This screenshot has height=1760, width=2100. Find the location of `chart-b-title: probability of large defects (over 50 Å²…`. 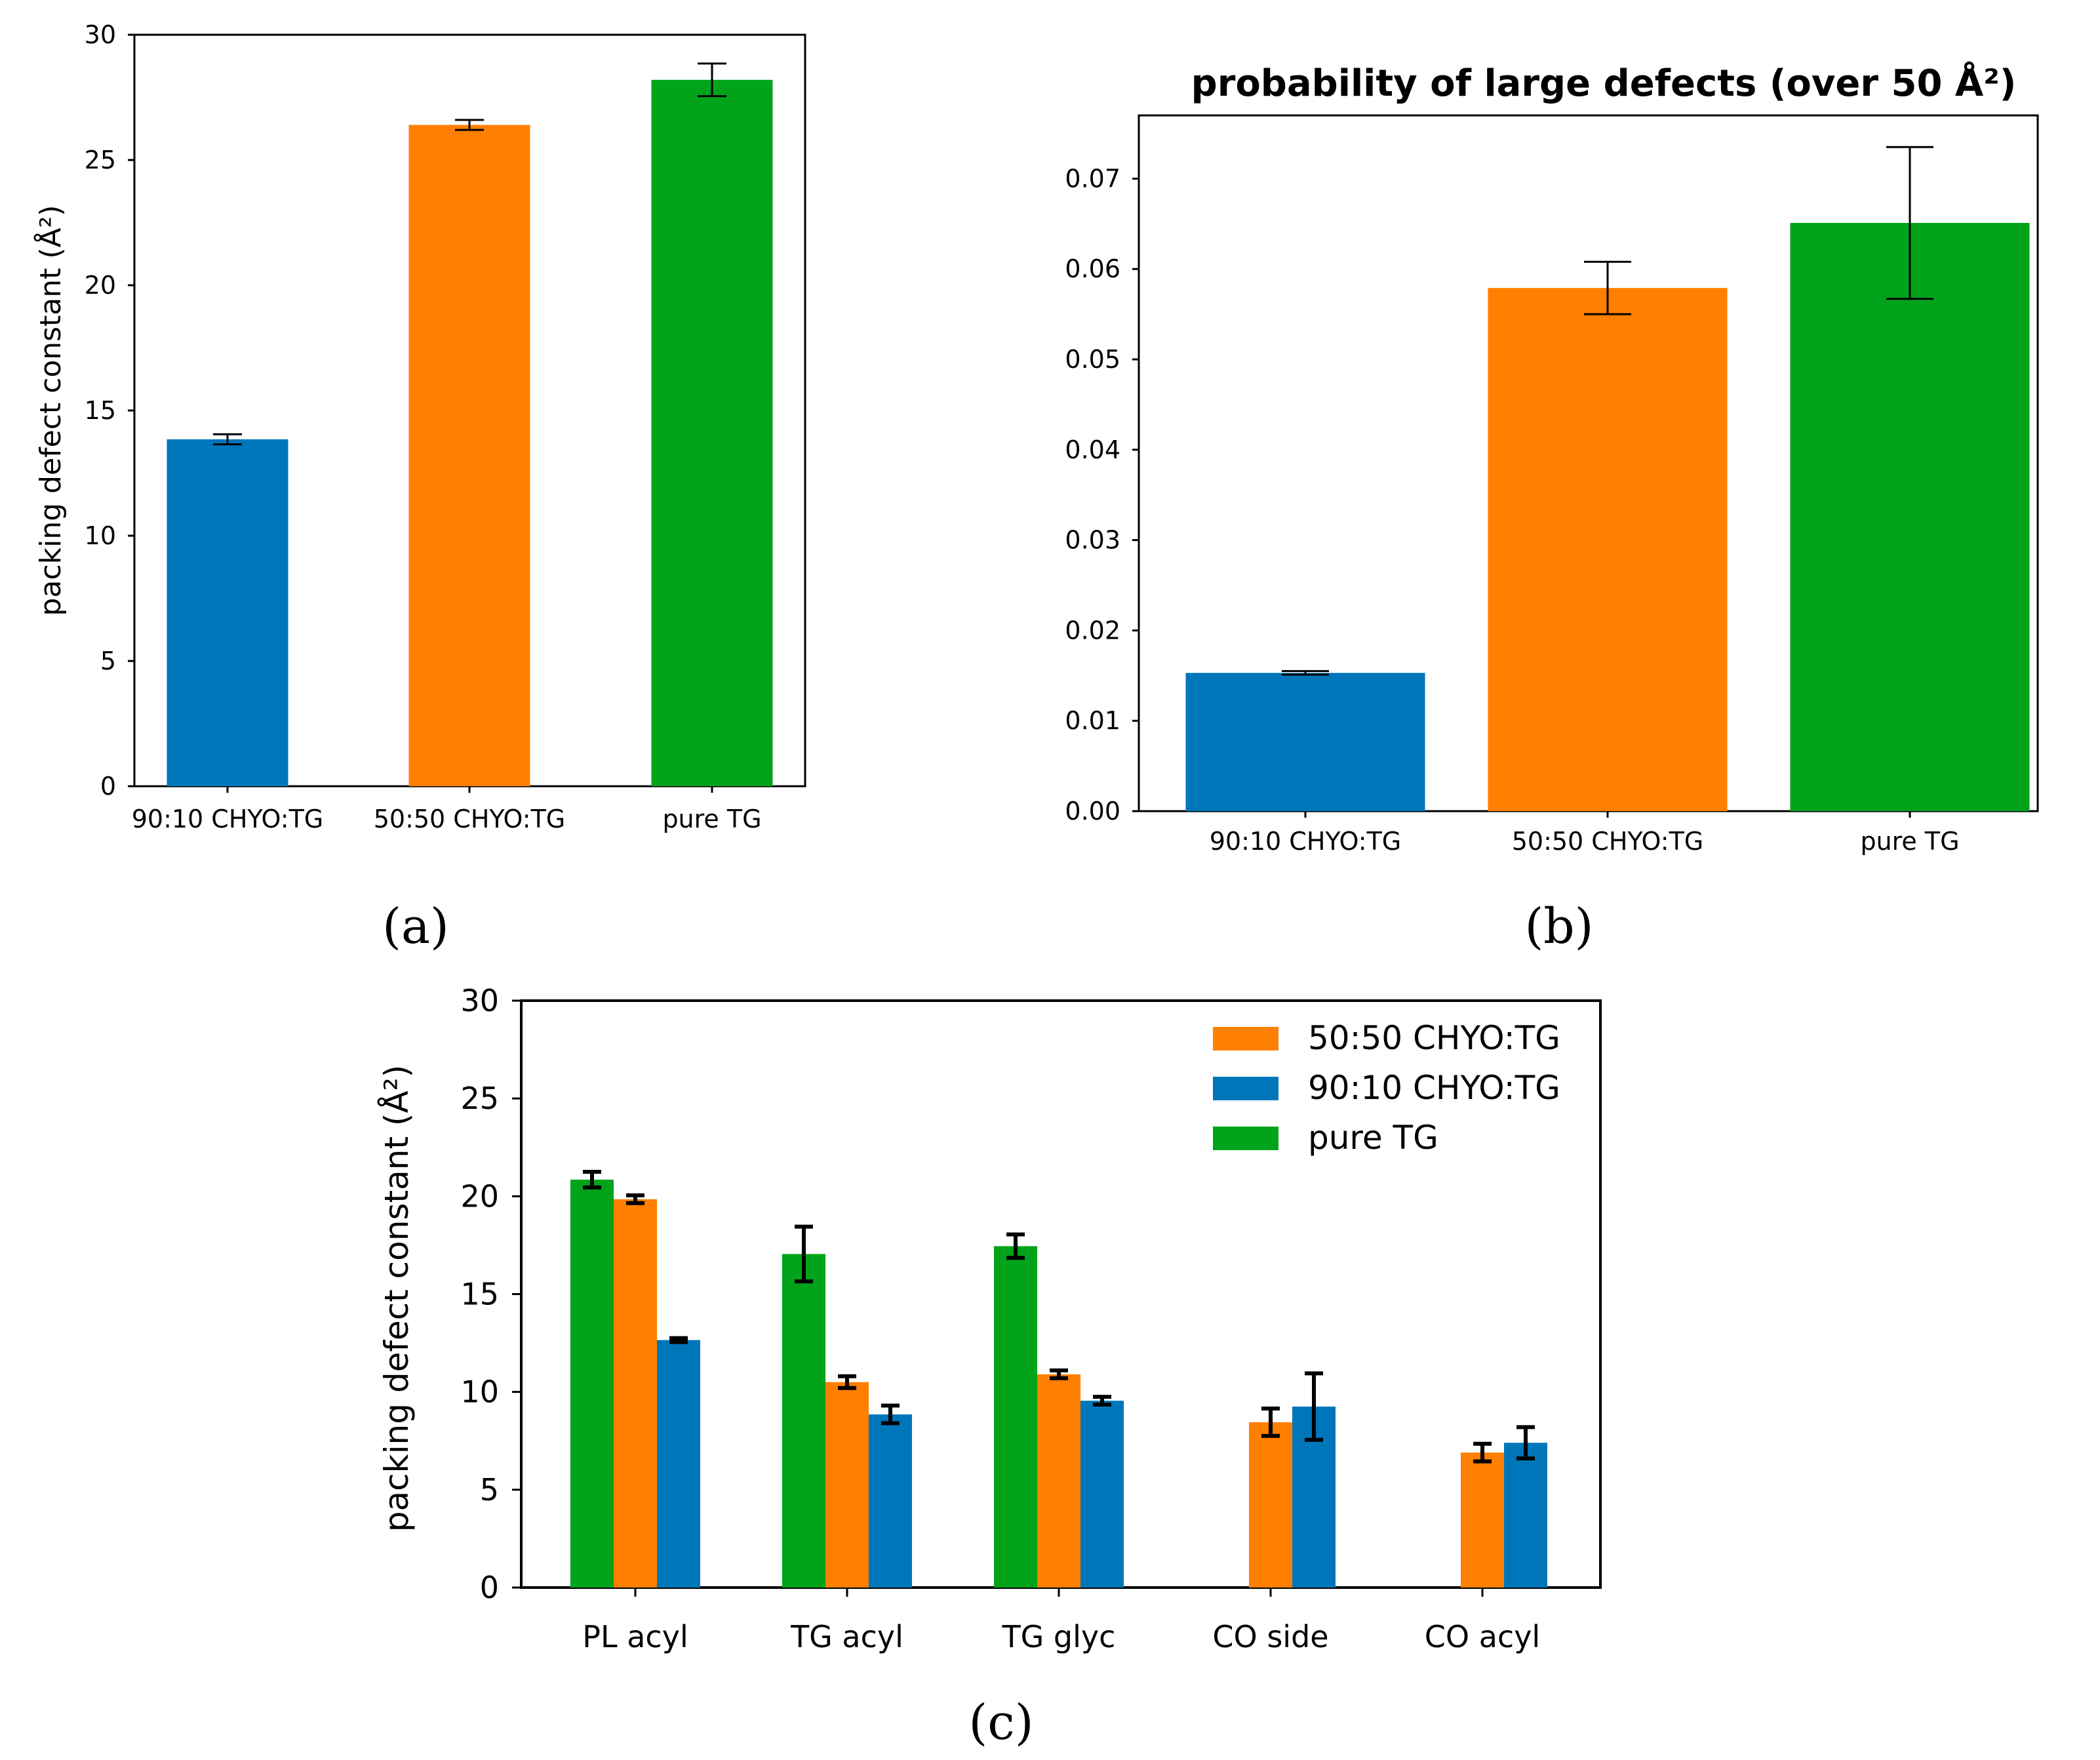

chart-b-title: probability of large defects (over 50 Å²… is located at coordinates (1604, 83).